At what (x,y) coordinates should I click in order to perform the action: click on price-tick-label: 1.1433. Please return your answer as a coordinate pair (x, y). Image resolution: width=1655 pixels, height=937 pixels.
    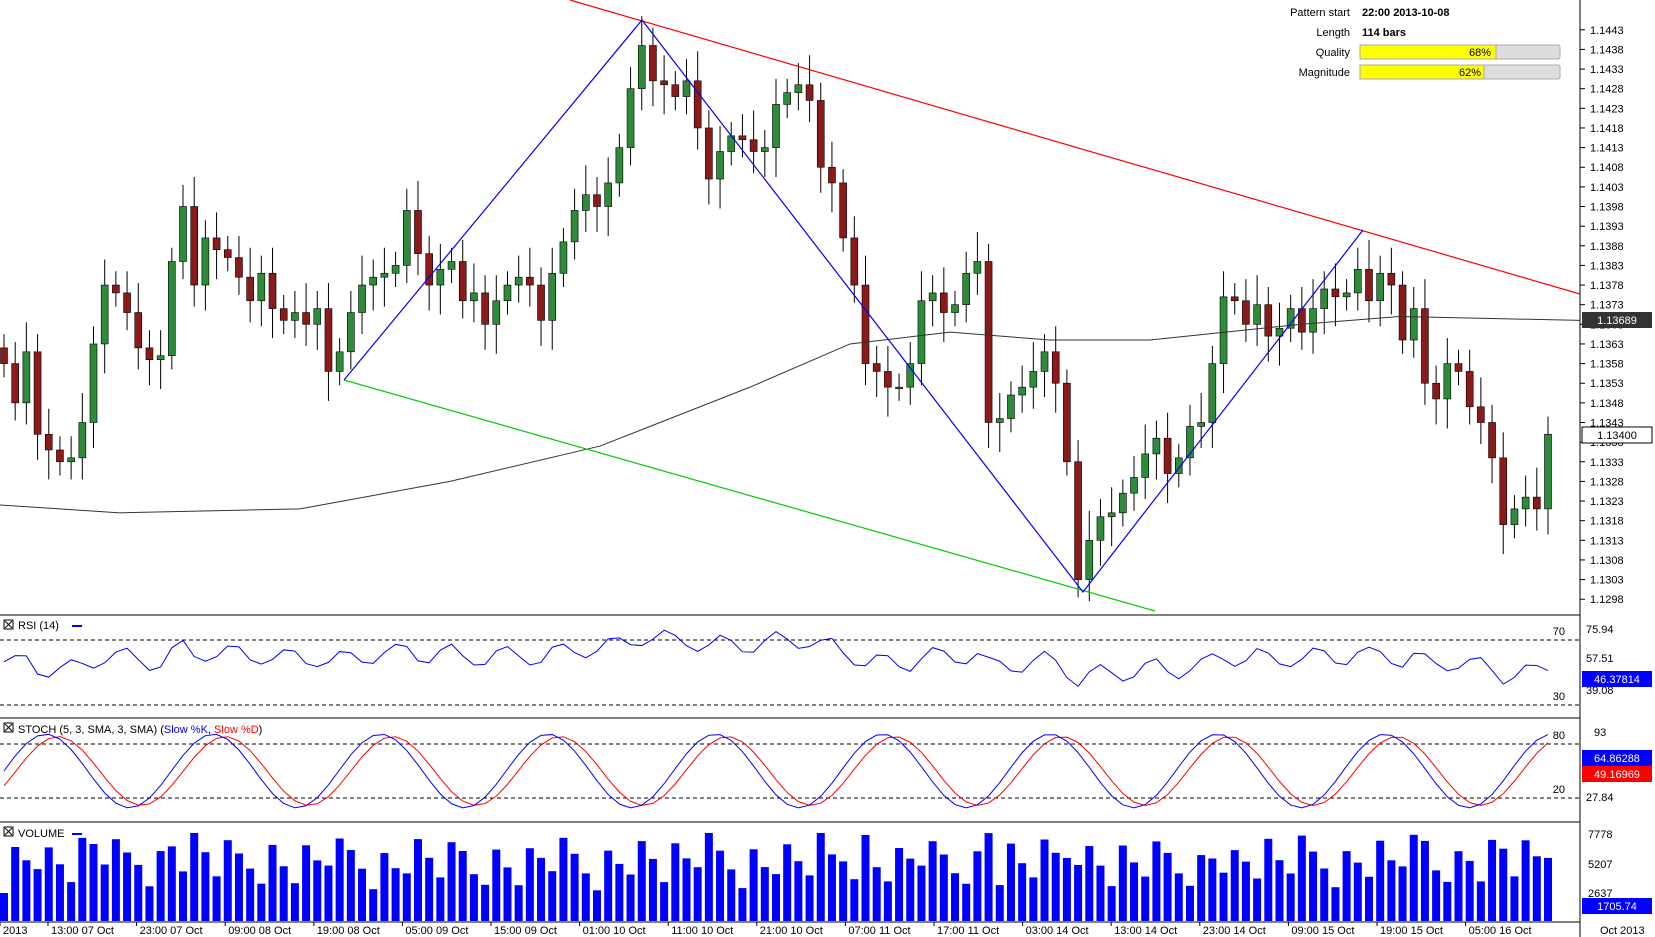
    Looking at the image, I should click on (1607, 70).